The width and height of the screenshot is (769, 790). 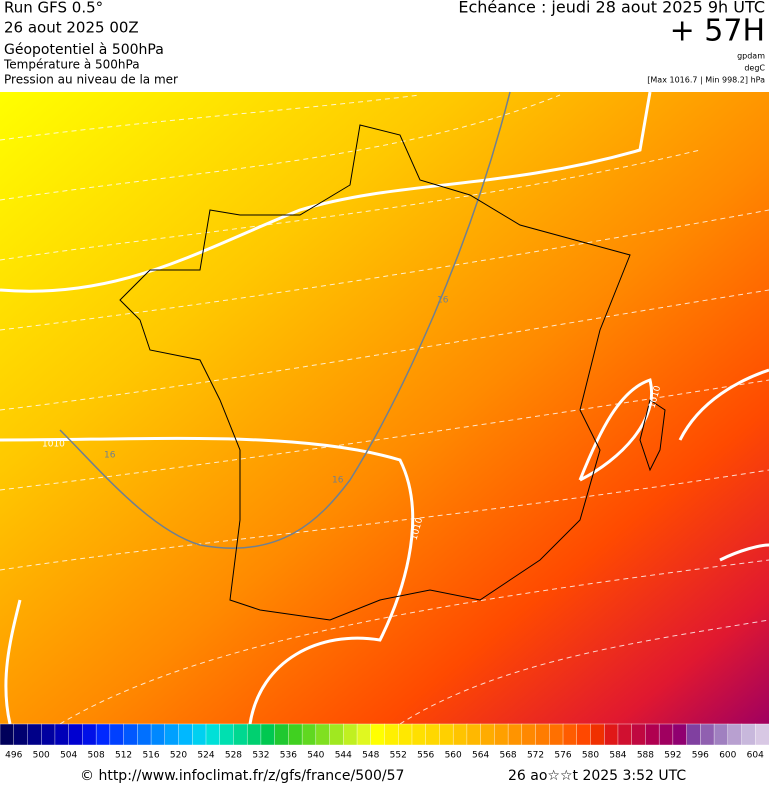 I want to click on run: Run GFS 0.5°, so click(x=53, y=8).